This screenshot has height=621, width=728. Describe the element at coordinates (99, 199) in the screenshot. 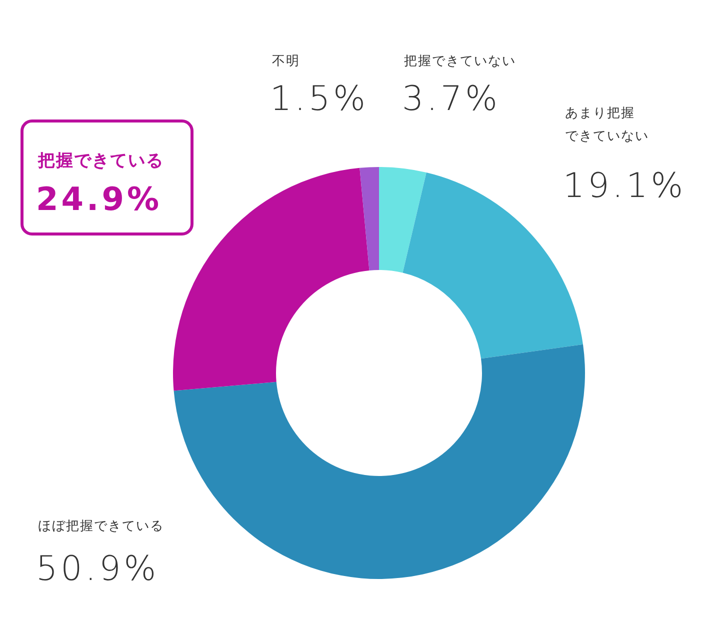

I see `data-label: 24.9%` at that location.